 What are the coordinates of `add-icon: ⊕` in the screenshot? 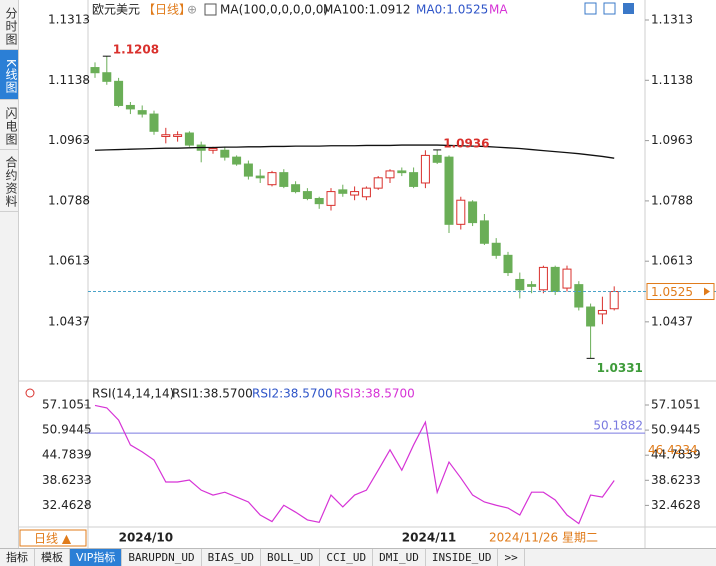 It's located at (192, 10).